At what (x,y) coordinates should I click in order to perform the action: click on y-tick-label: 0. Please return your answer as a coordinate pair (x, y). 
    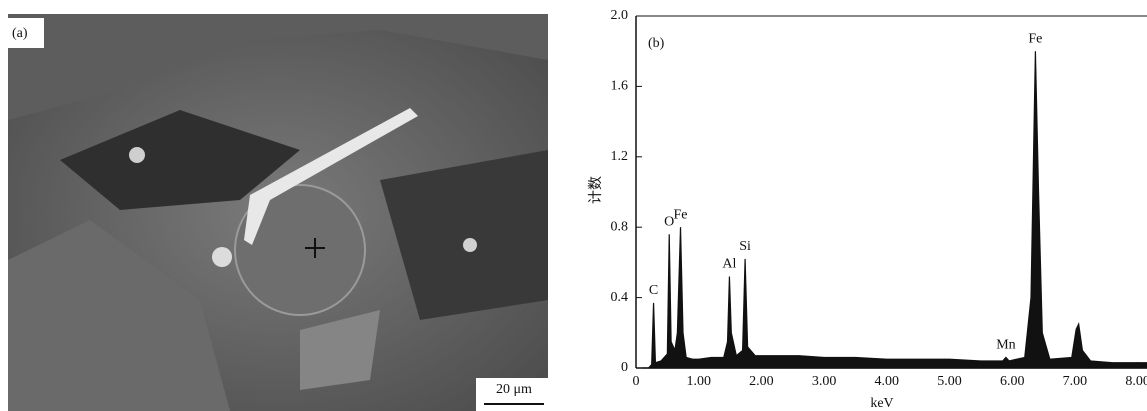
    Looking at the image, I should click on (624, 367).